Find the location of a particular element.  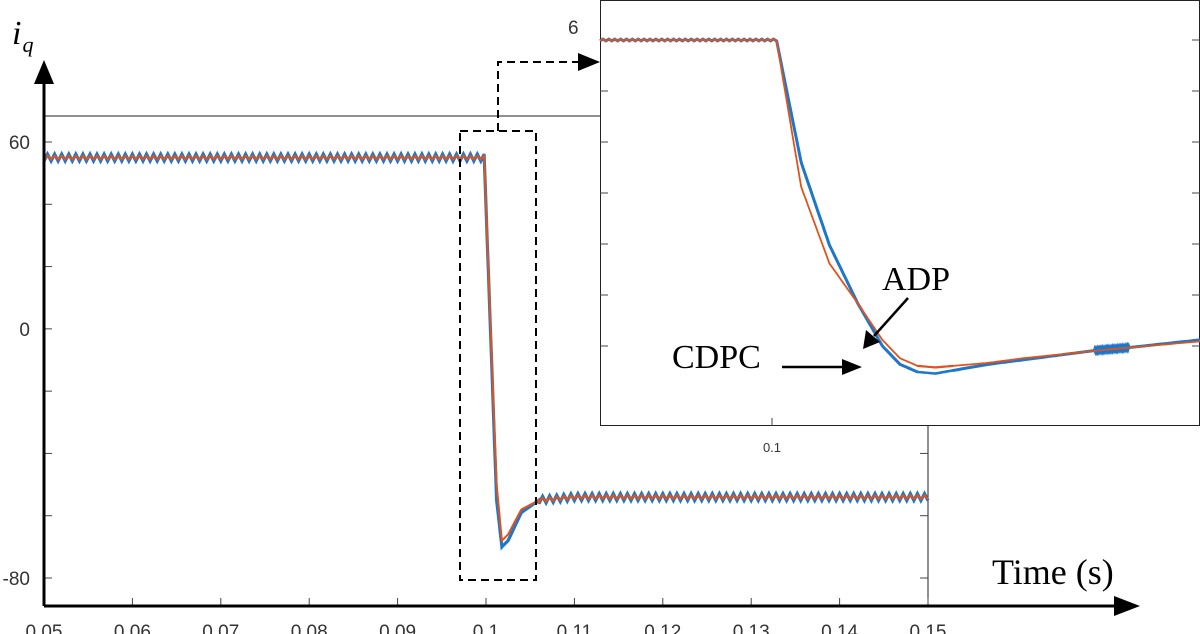

annotation-adp: ADP is located at coordinates (916, 279).